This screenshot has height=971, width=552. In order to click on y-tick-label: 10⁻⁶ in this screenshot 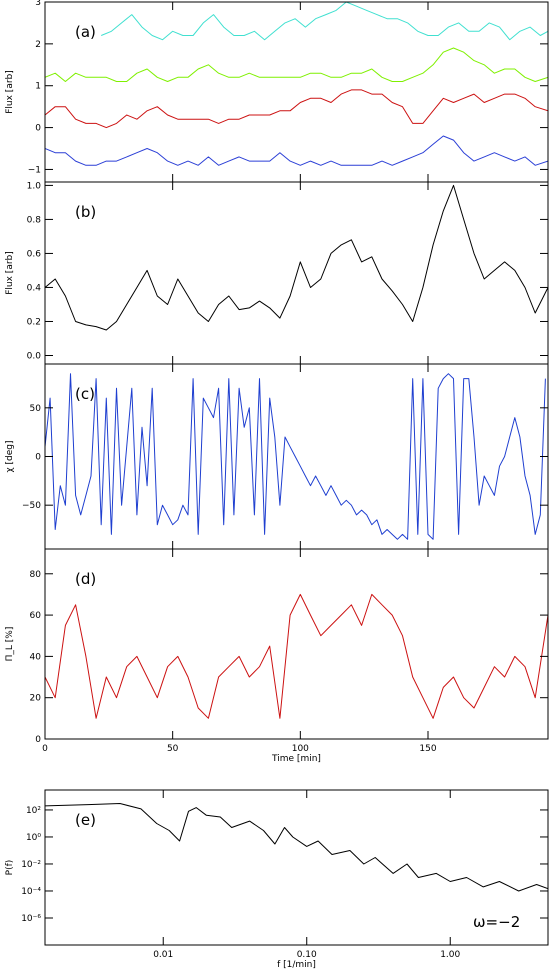, I will do `click(31, 919)`.